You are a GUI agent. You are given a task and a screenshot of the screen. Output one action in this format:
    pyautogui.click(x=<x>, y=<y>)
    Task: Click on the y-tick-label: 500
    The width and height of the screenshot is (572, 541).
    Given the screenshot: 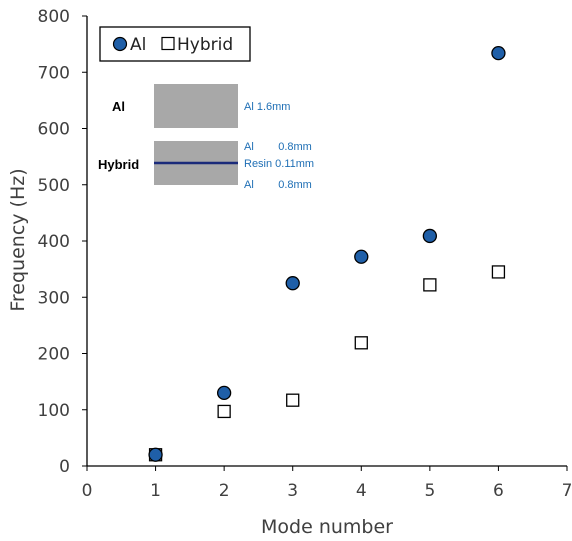 What is the action you would take?
    pyautogui.click(x=54, y=186)
    